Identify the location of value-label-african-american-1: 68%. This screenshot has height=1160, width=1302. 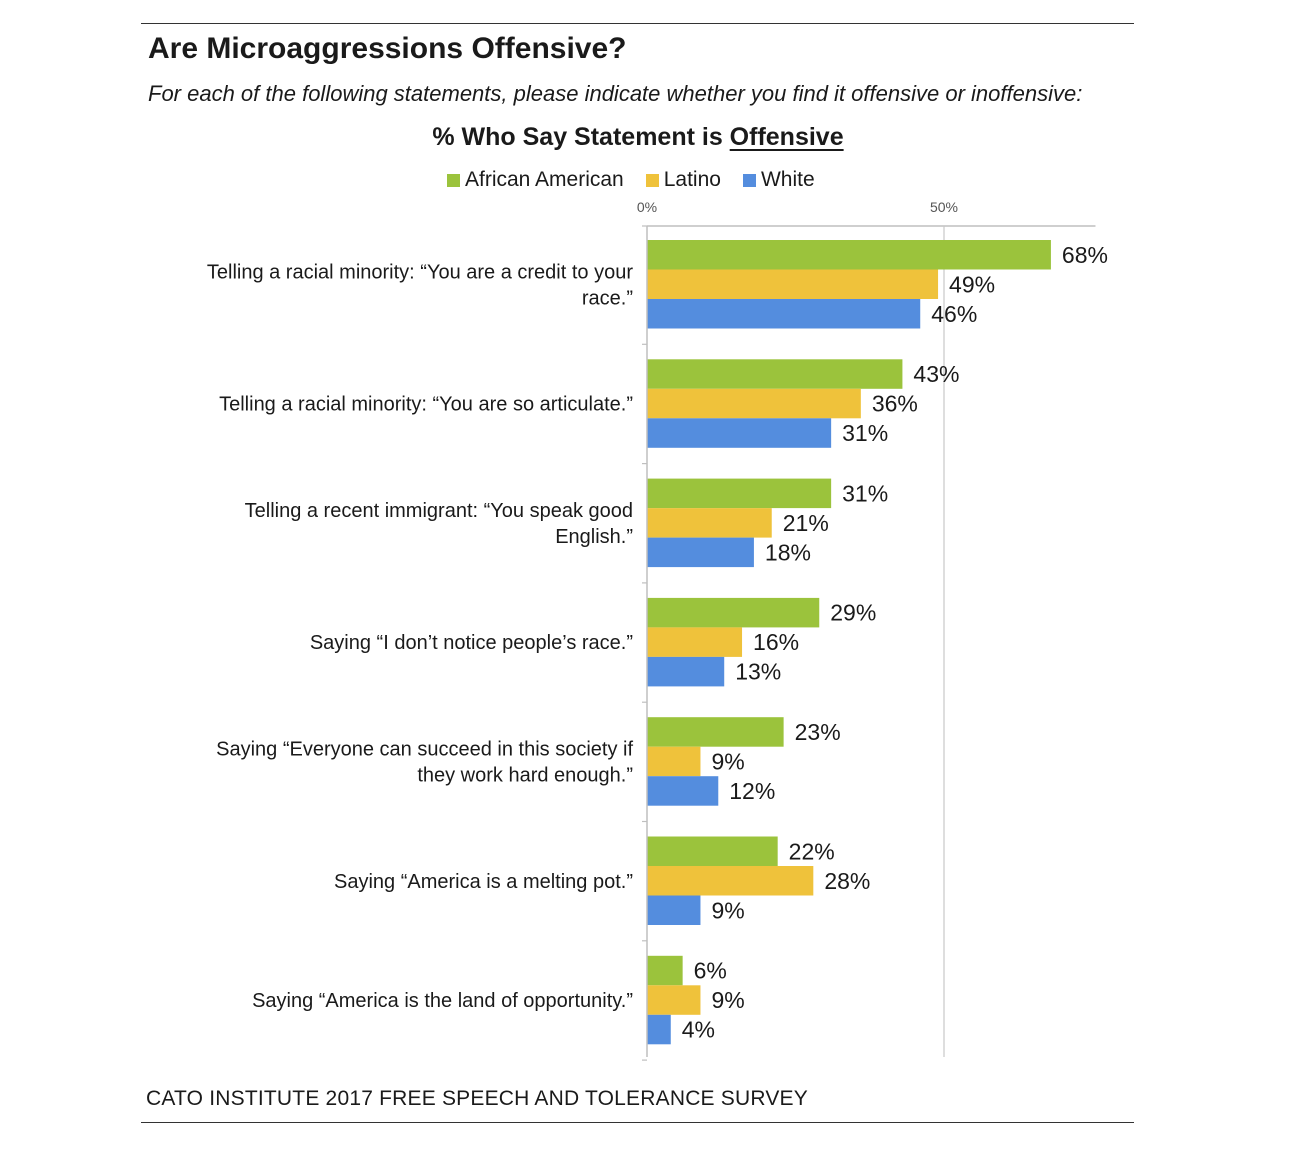
(1085, 255).